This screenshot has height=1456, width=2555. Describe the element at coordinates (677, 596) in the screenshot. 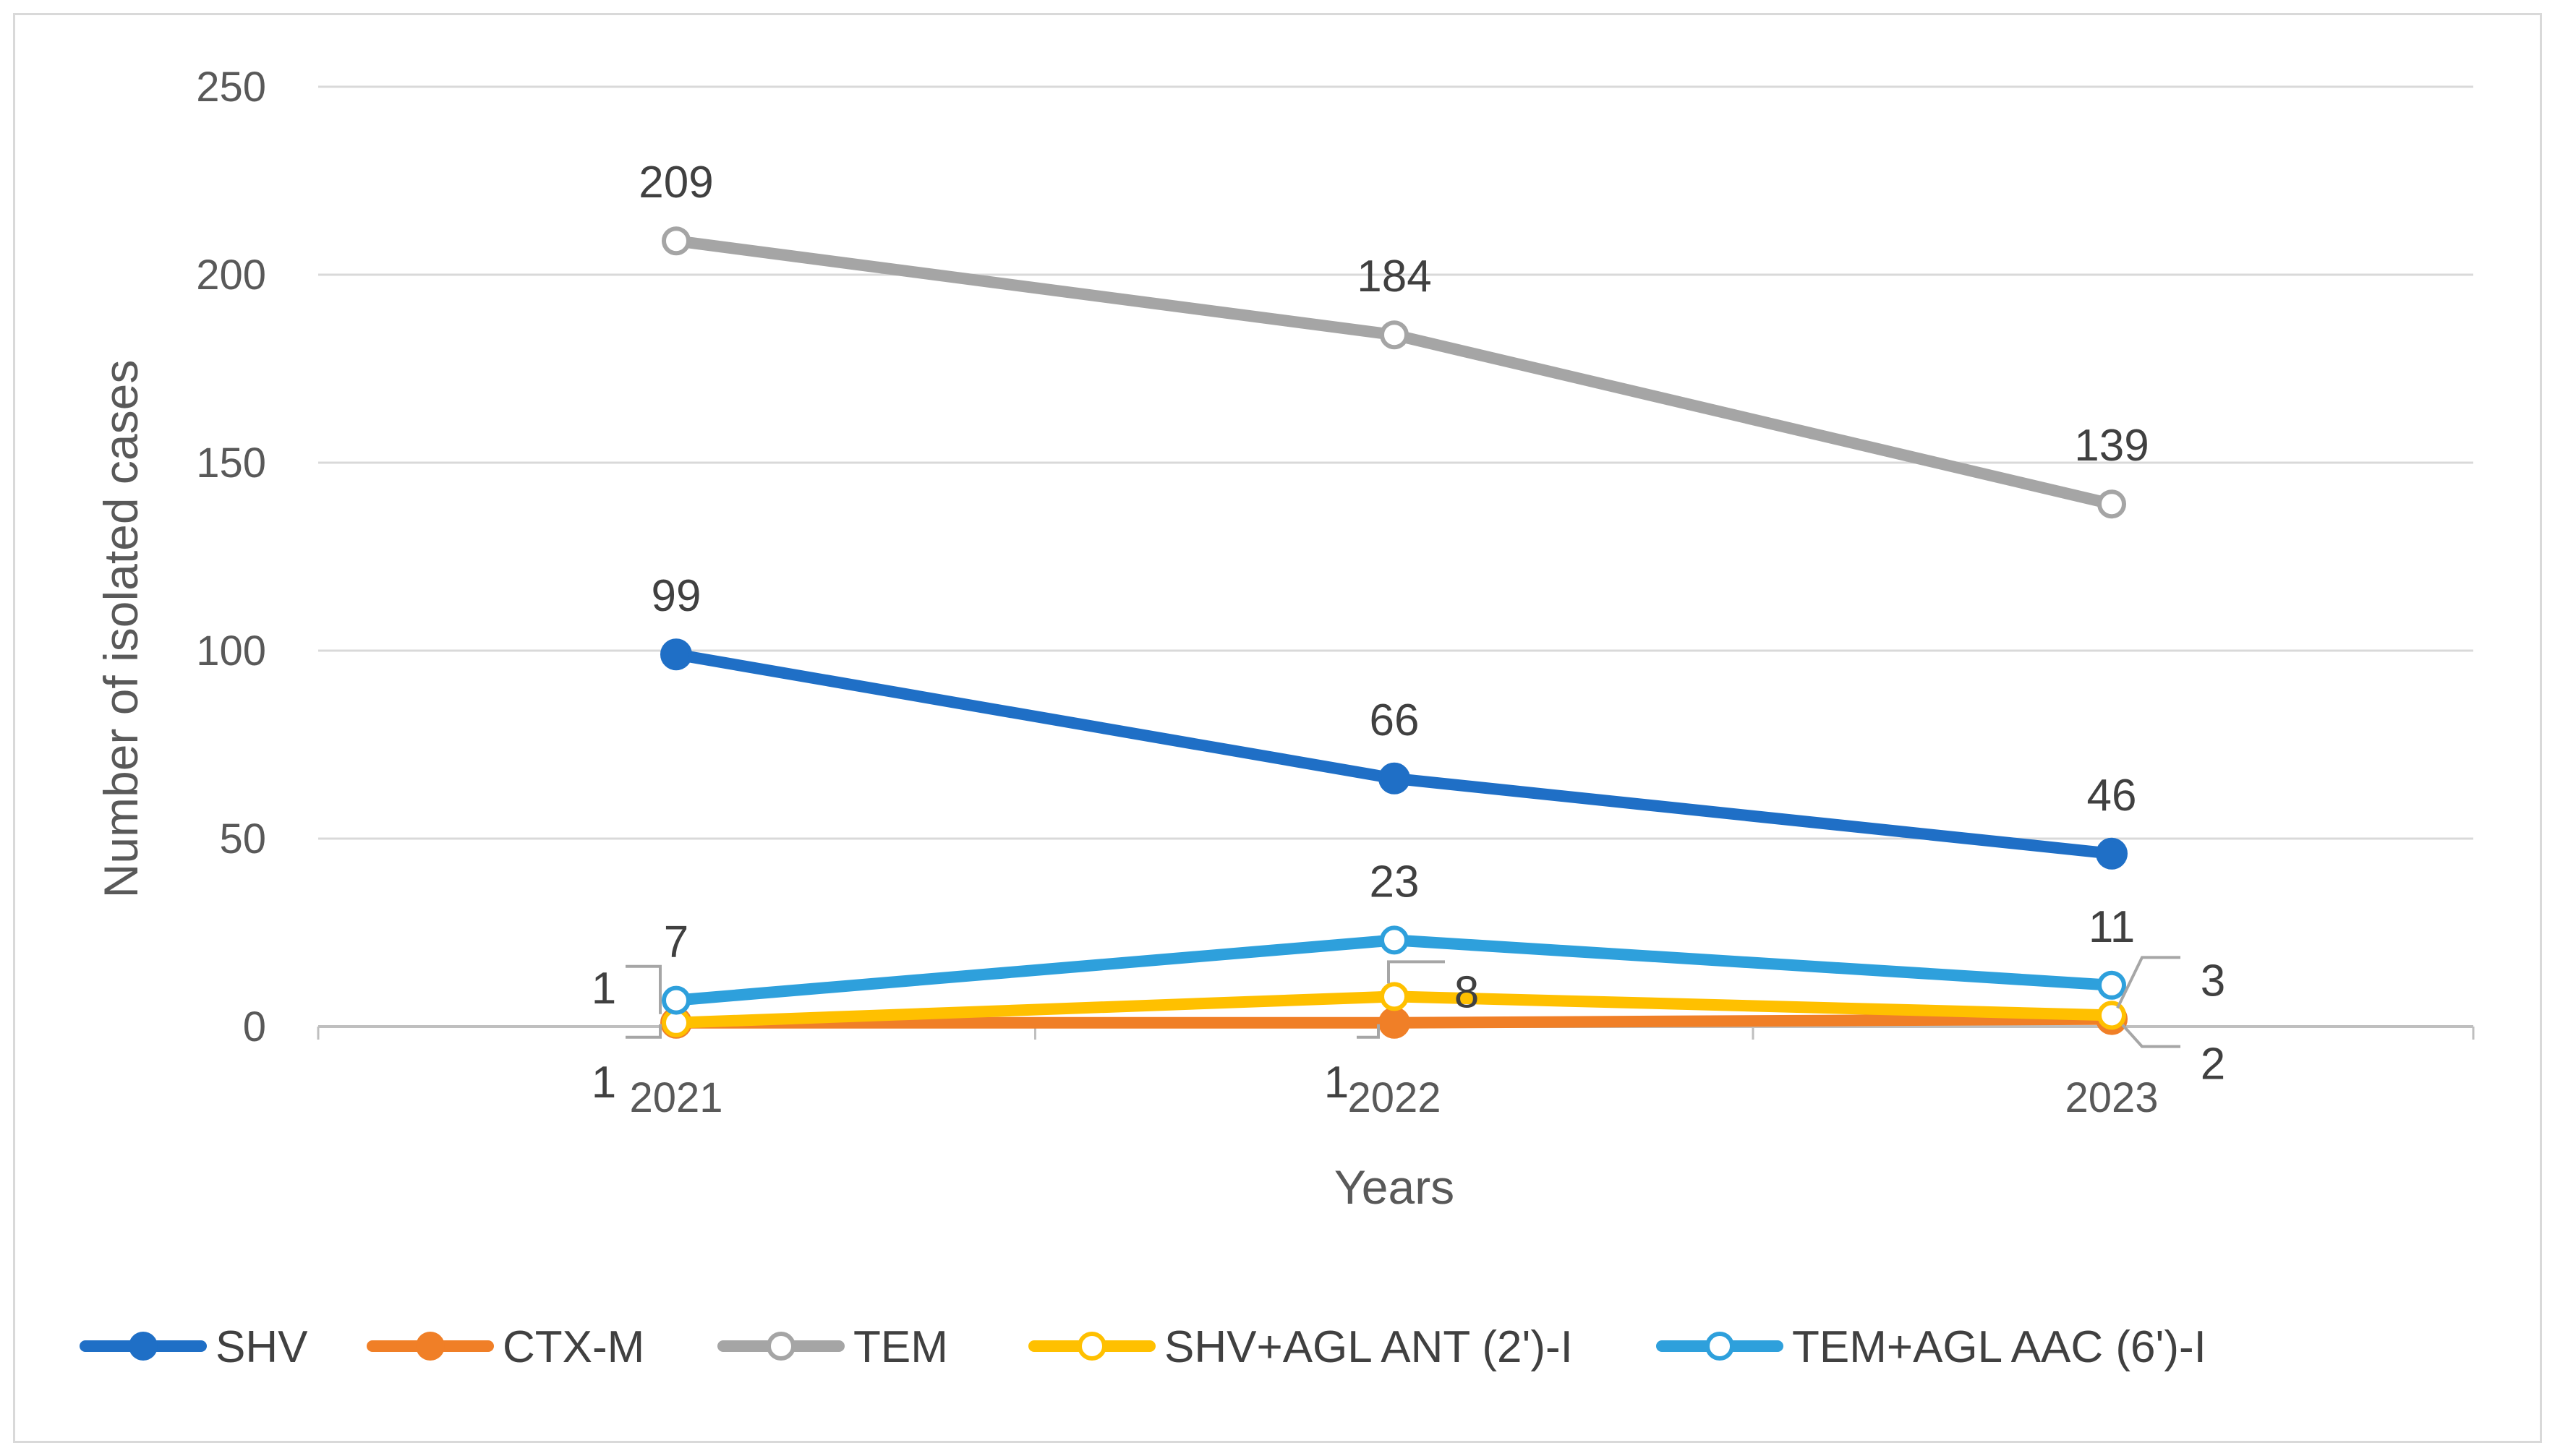

I see `data-label-shv: 99` at that location.